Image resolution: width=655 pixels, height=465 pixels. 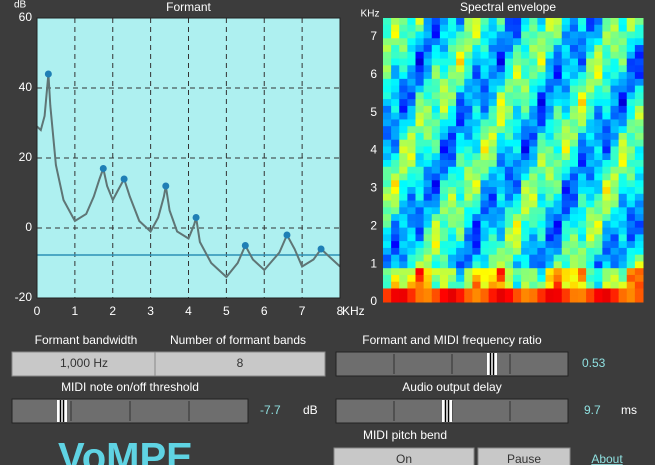 I want to click on about-link: About, so click(x=607, y=458).